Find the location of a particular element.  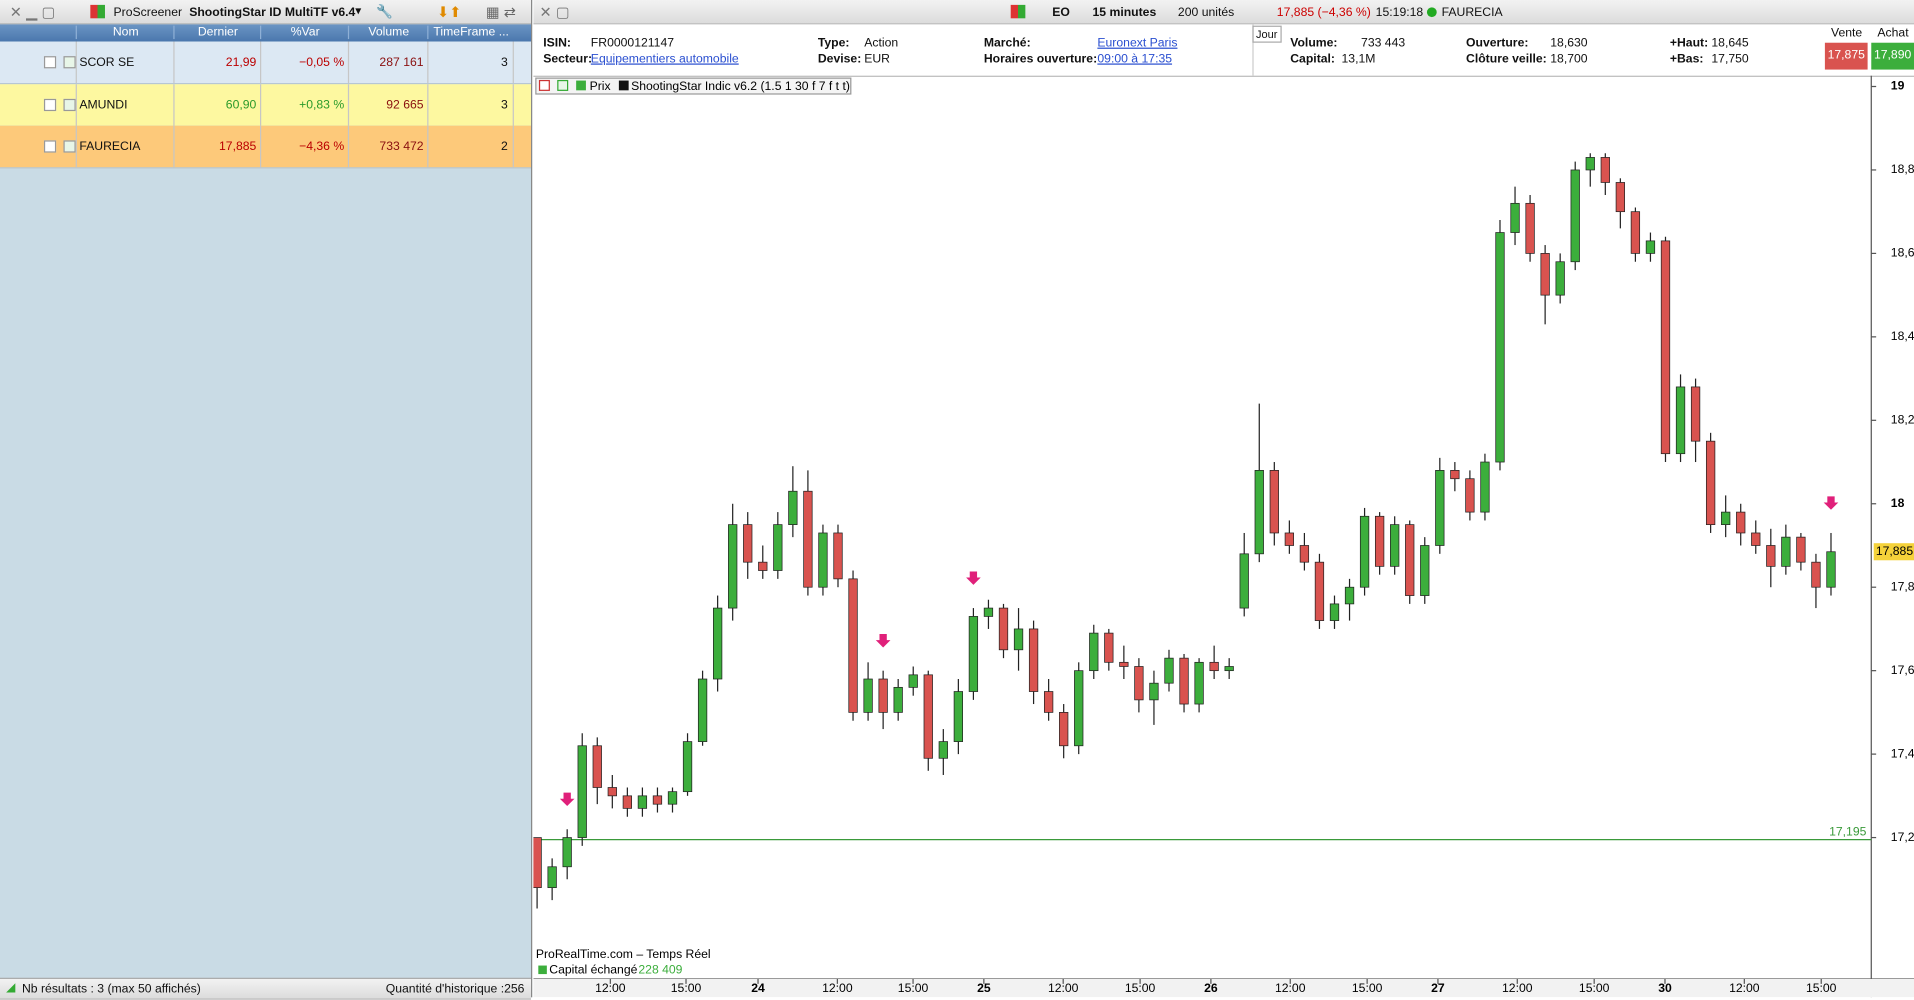

units: 200 unités is located at coordinates (1206, 13).